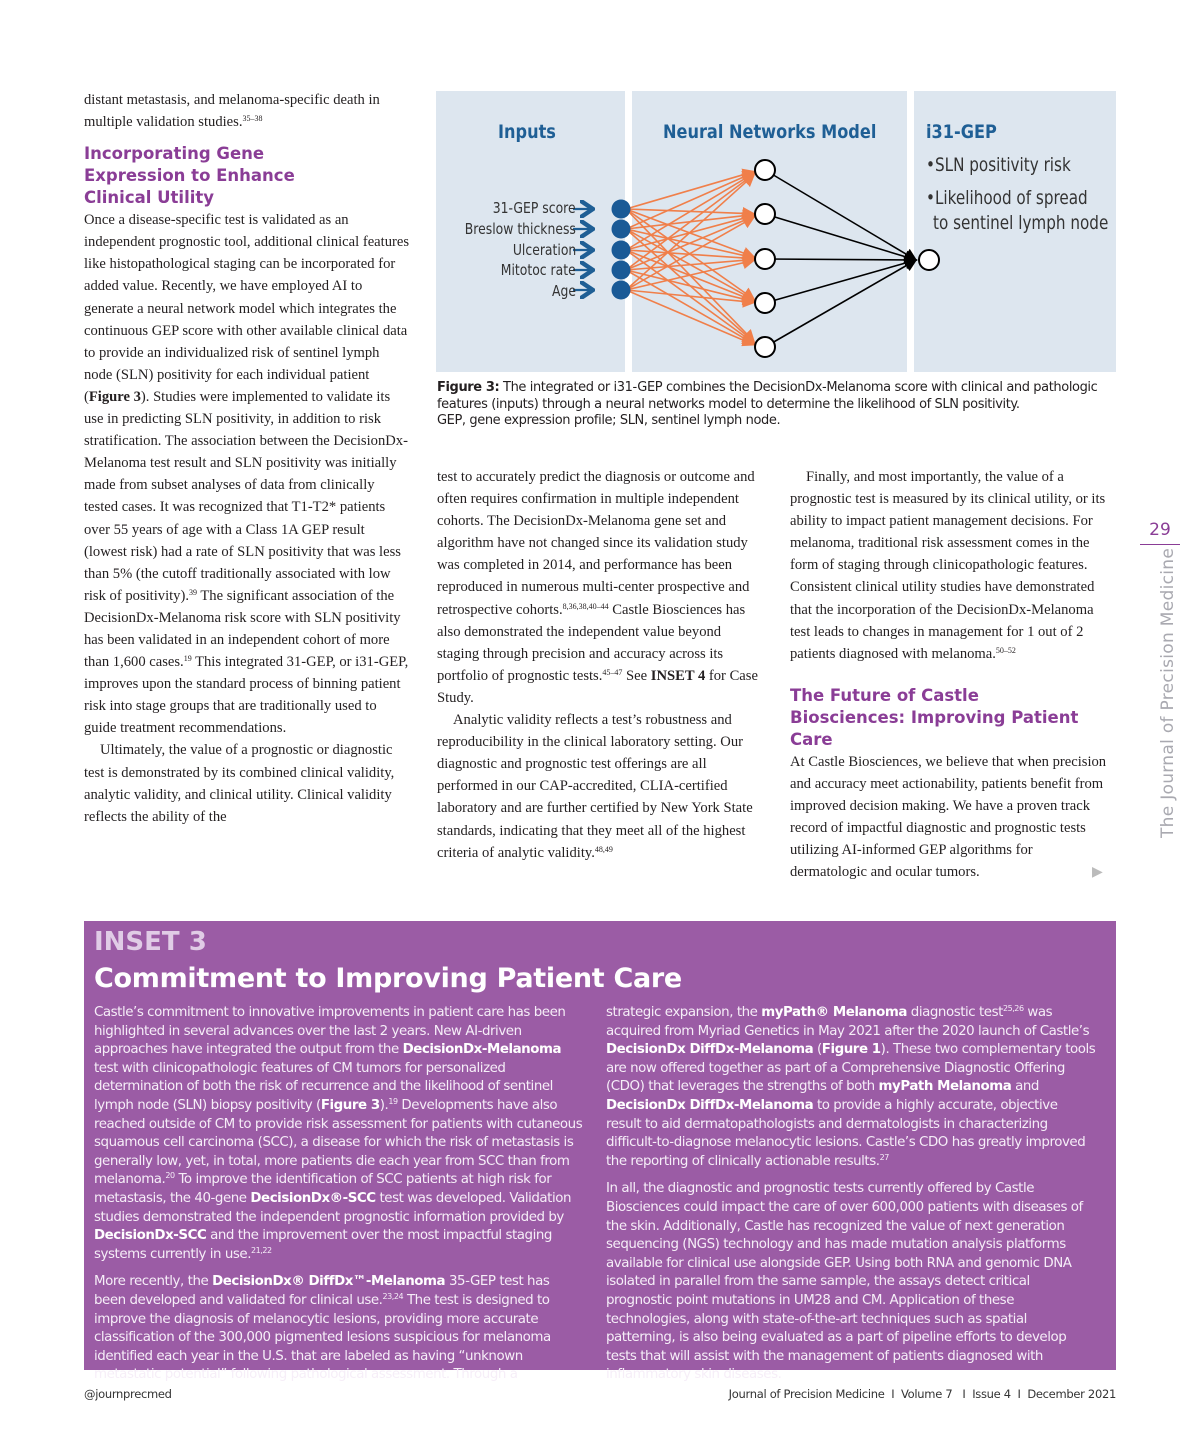  Describe the element at coordinates (1021, 223) in the screenshot. I see `output-item: to sentinel lymph node` at that location.